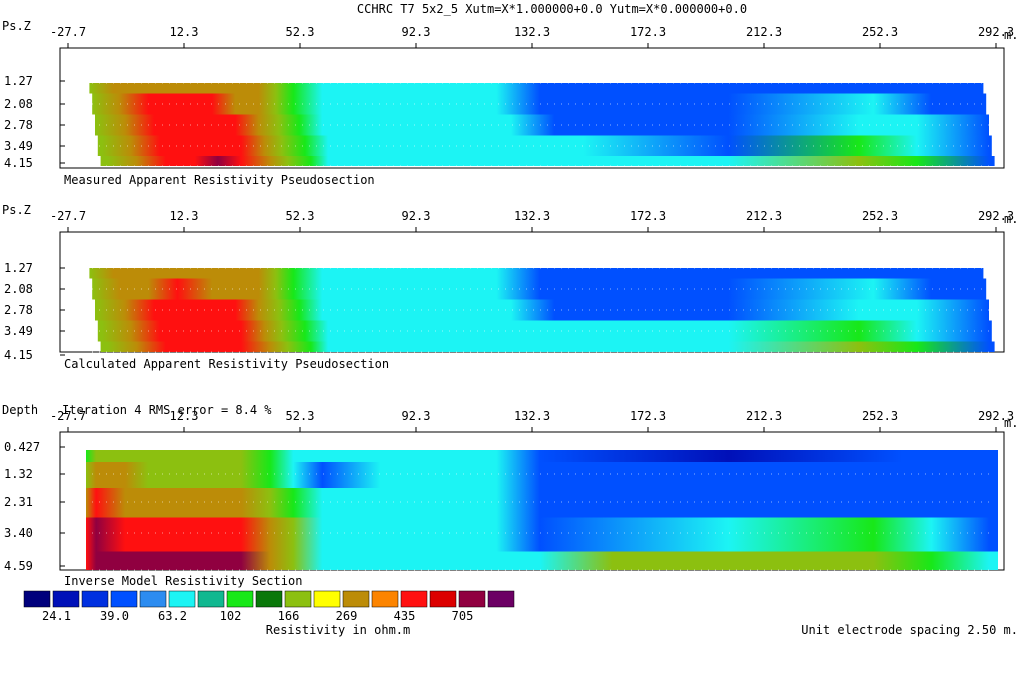 The height and width of the screenshot is (692, 1024). What do you see at coordinates (231, 616) in the screenshot?
I see `legend-label: 102` at bounding box center [231, 616].